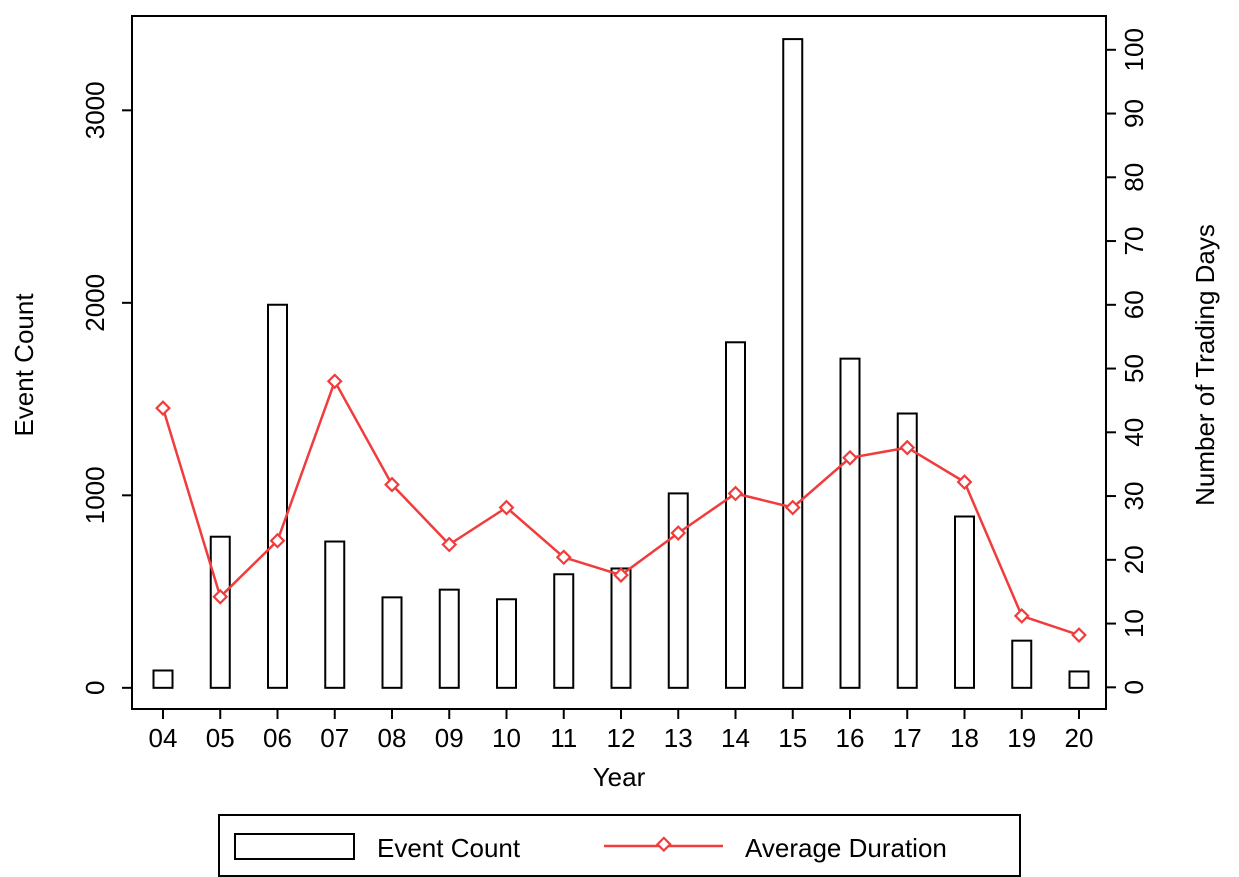 This screenshot has width=1239, height=877. What do you see at coordinates (449, 738) in the screenshot?
I see `x-tick-label-09: 09` at bounding box center [449, 738].